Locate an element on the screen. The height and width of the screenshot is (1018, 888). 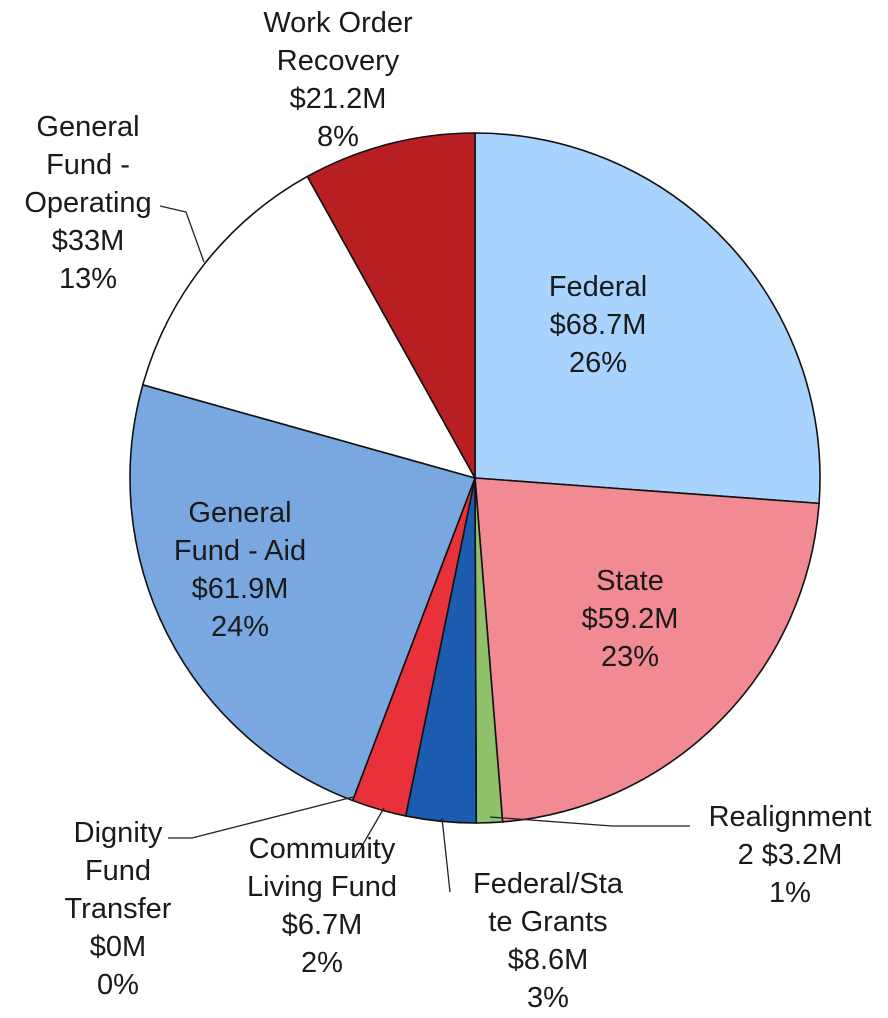
slice-label-line: Living Fund is located at coordinates (322, 887).